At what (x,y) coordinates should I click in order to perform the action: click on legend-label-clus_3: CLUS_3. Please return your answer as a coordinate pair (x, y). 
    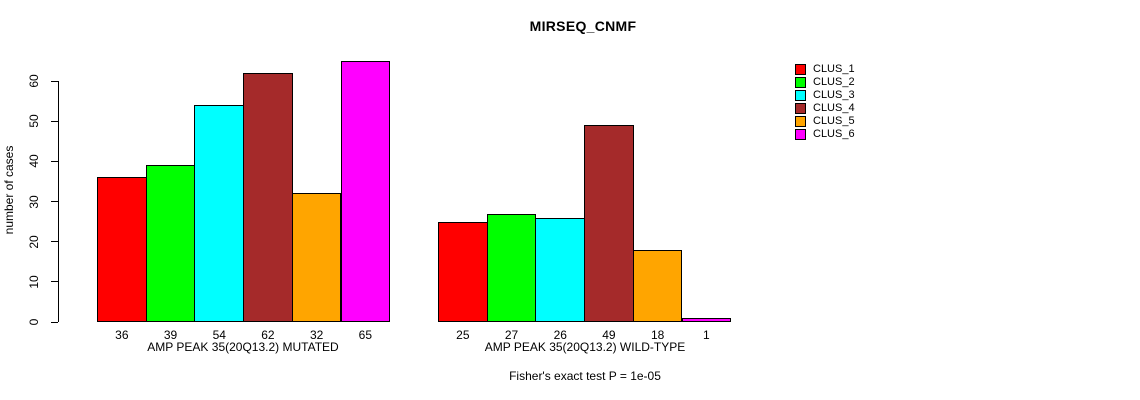
    Looking at the image, I should click on (834, 94).